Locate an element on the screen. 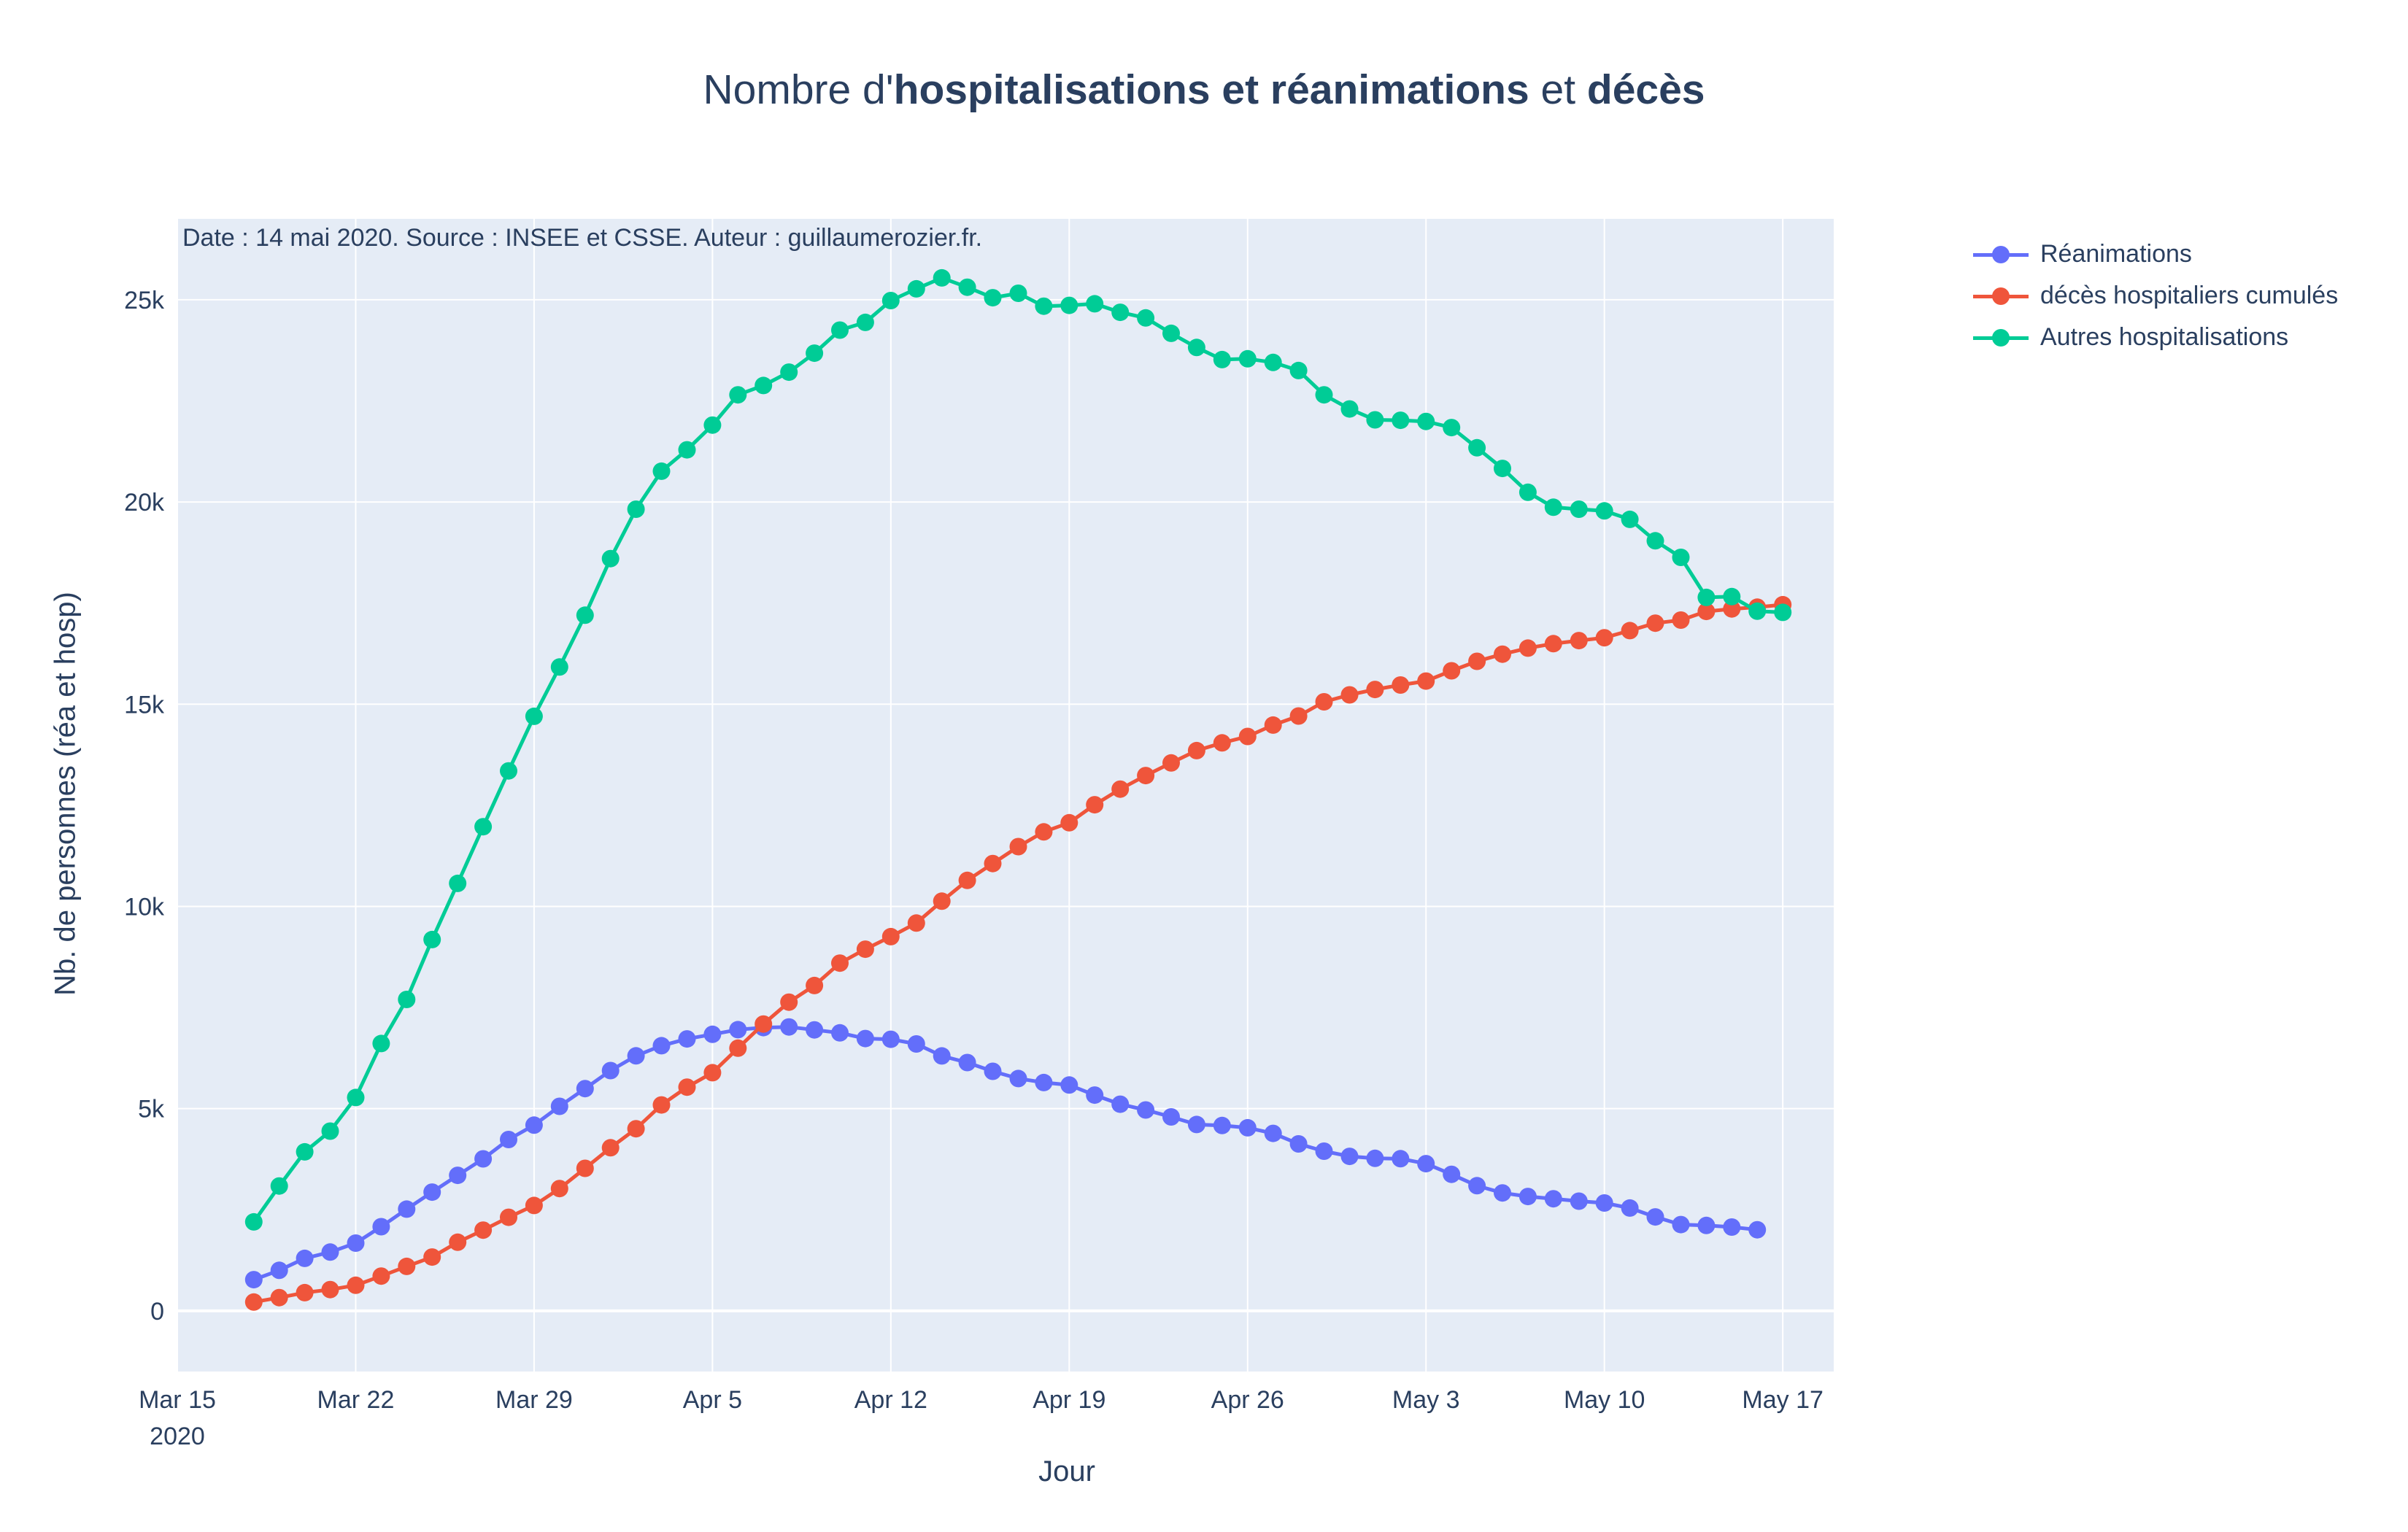 This screenshot has height=1532, width=2408. legend-item-autres: Autres hospitalisations is located at coordinates (2154, 338).